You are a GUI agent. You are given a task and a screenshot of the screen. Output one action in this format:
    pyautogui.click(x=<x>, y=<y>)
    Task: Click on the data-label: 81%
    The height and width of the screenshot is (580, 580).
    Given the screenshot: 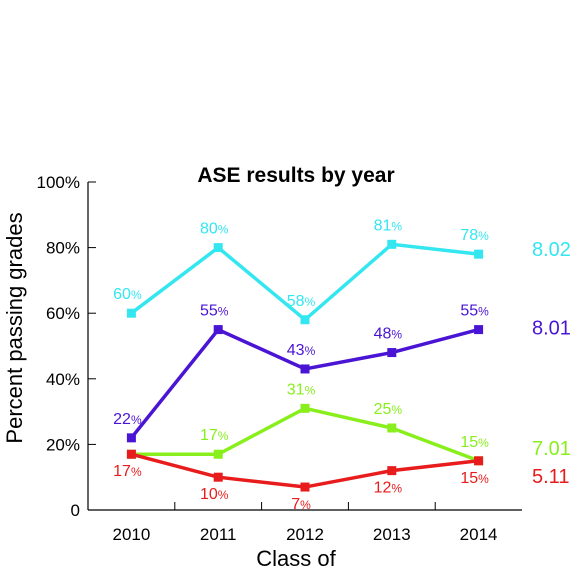 What is the action you would take?
    pyautogui.click(x=388, y=225)
    